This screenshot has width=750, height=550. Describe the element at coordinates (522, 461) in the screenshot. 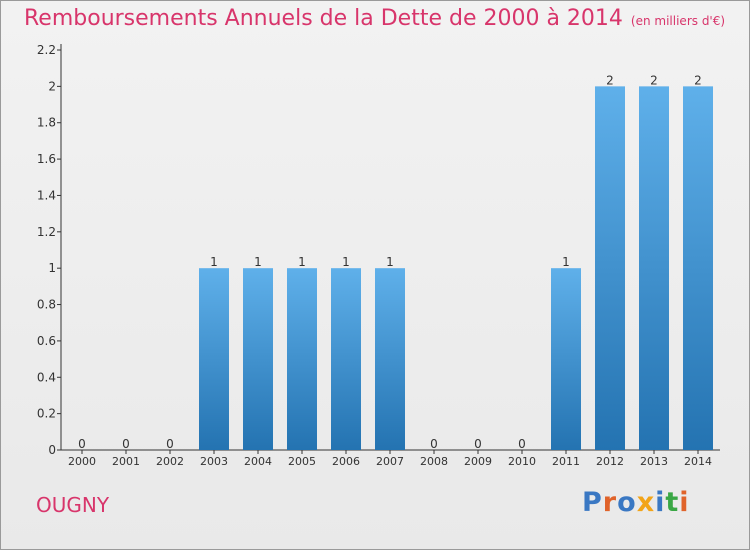

I see `x-tick-label: 2010` at that location.